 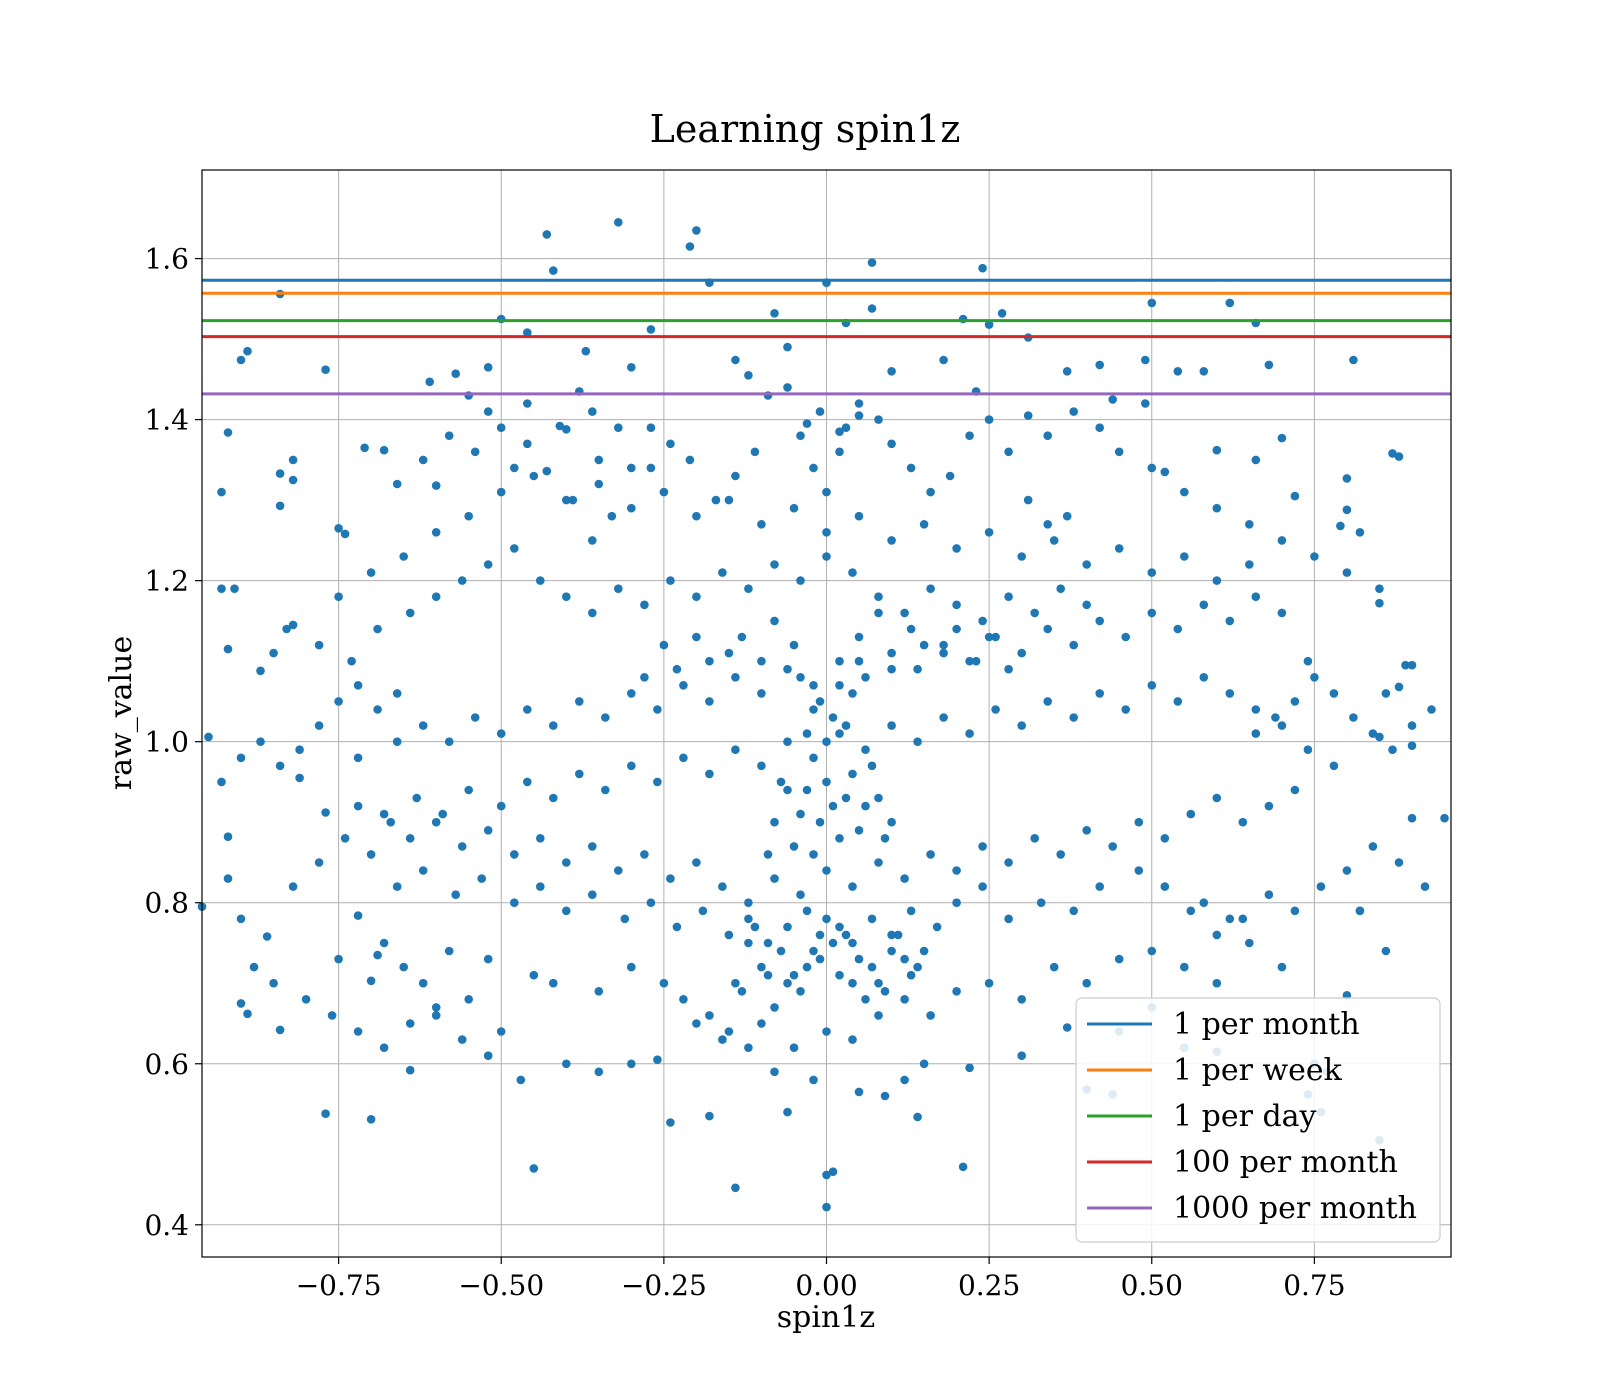 What do you see at coordinates (826, 1317) in the screenshot?
I see `x-axis-label: spin1z` at bounding box center [826, 1317].